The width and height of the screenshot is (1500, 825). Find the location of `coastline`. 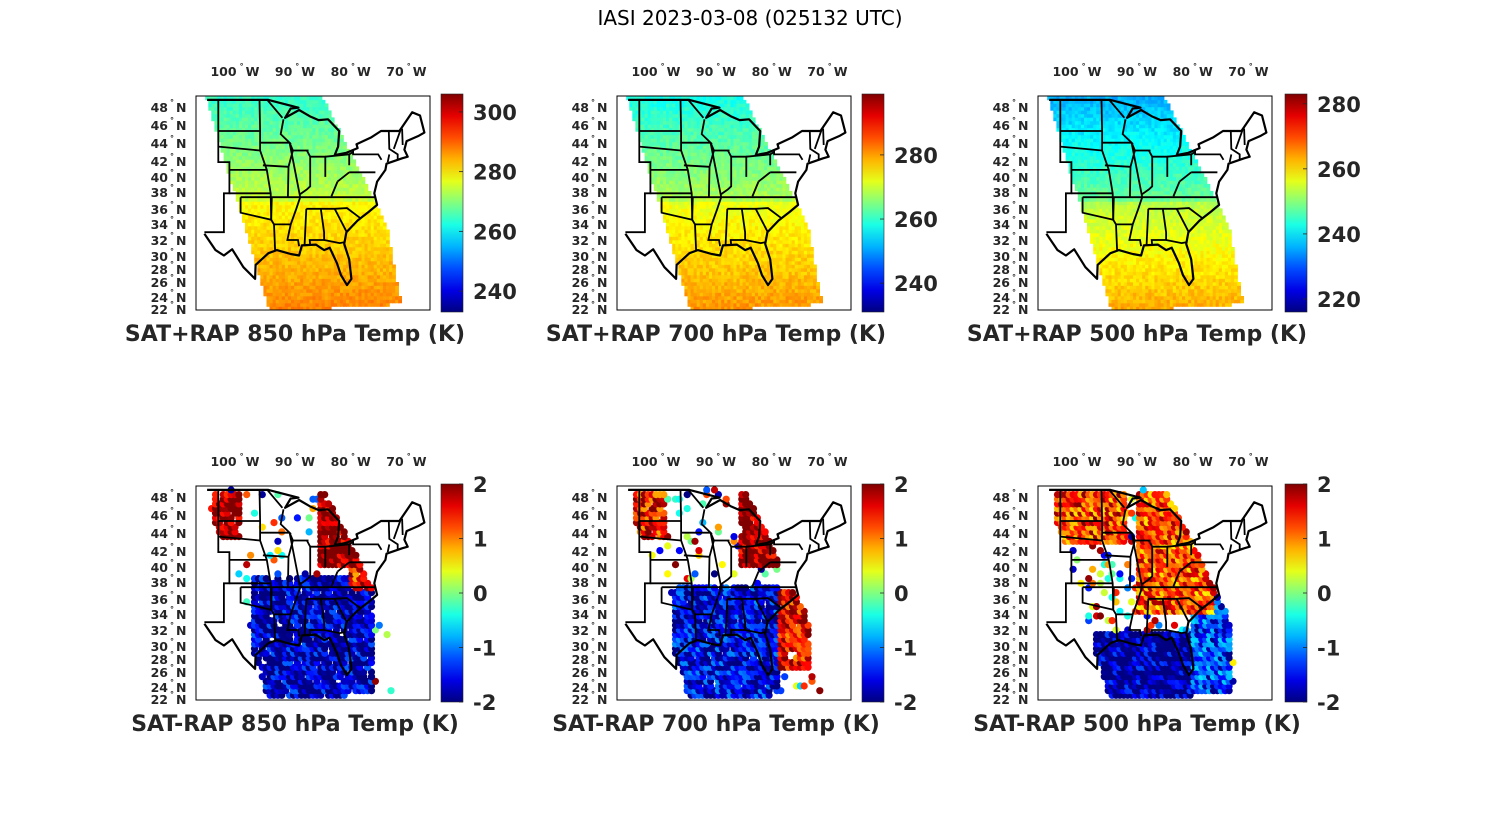

coastline is located at coordinates (314, 192).